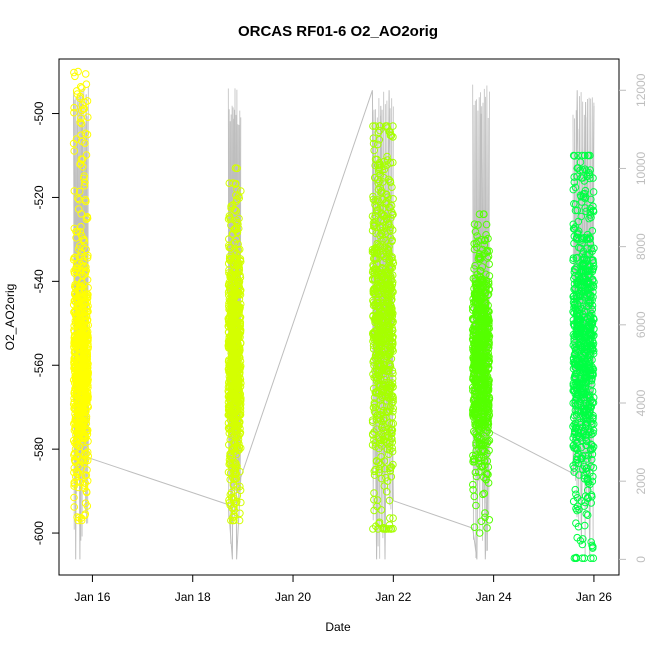 This screenshot has width=650, height=650. What do you see at coordinates (338, 31) in the screenshot?
I see `chart-title: ORCAS RF01-6 O2_AO2orig` at bounding box center [338, 31].